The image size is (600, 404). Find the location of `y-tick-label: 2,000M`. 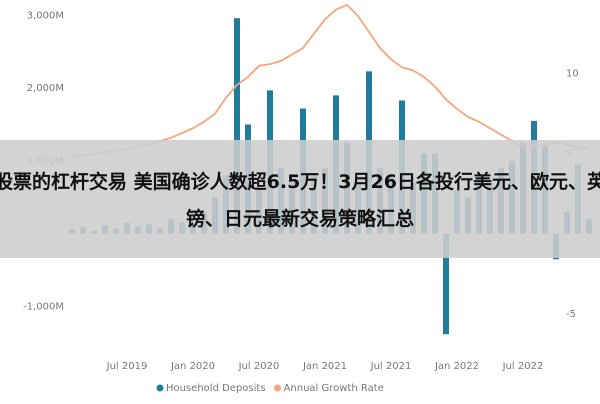

y-tick-label: 2,000M is located at coordinates (45, 88).